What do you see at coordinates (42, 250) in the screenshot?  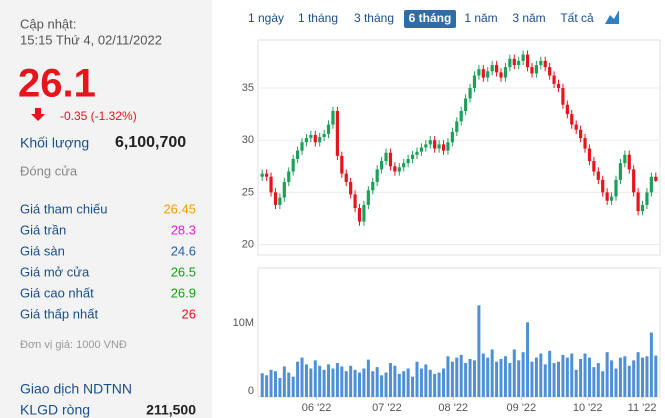 I see `stat-label: Giá sàn` at bounding box center [42, 250].